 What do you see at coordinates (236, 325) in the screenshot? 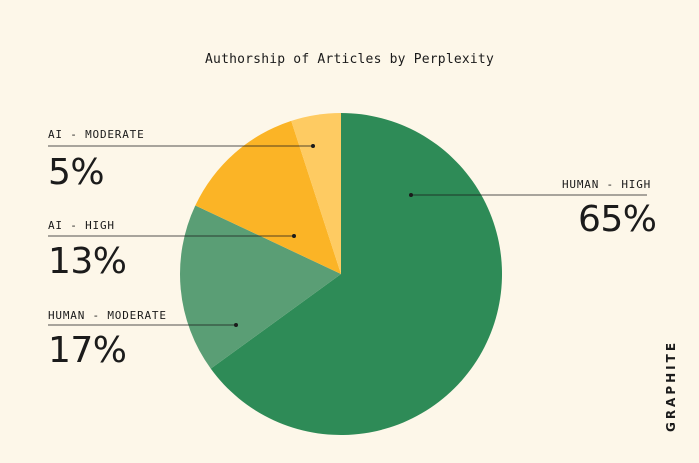
I see `leader-human-moderate-dot` at bounding box center [236, 325].